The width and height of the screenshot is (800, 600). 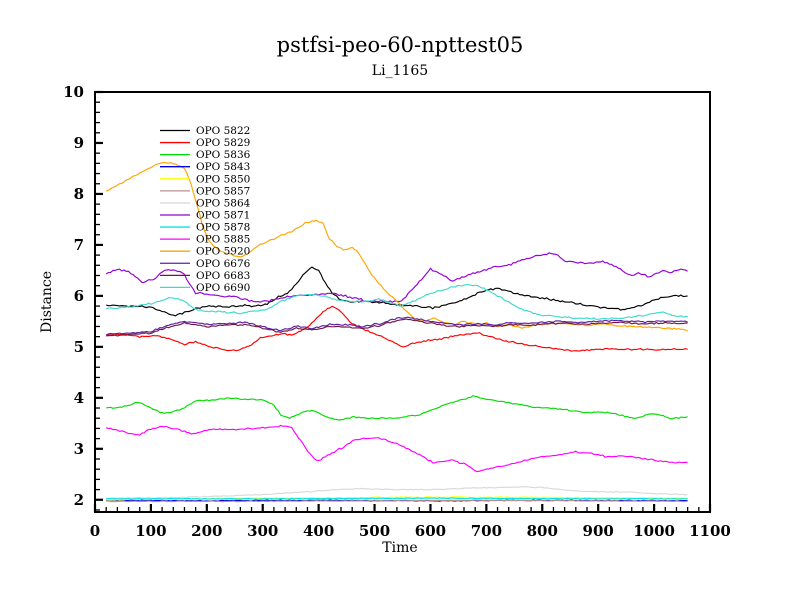 What do you see at coordinates (400, 71) in the screenshot?
I see `chart-subtitle: Li_1165` at bounding box center [400, 71].